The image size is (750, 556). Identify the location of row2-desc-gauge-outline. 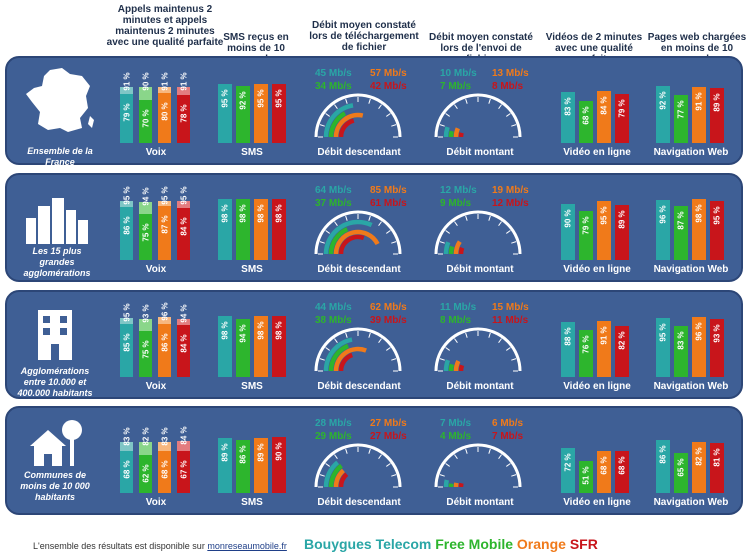
(358, 349).